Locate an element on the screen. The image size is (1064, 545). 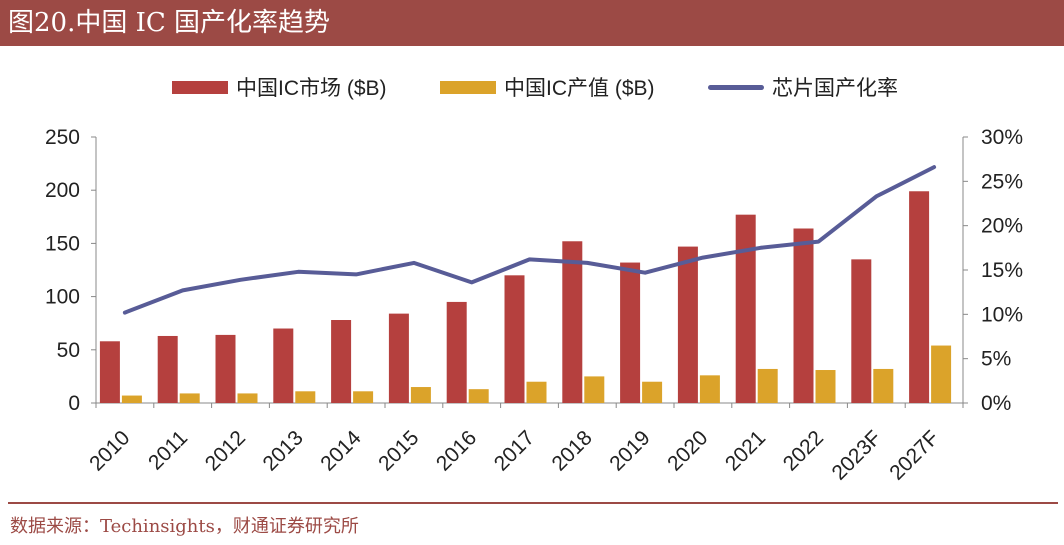
bar-output-2014 is located at coordinates (363, 397).